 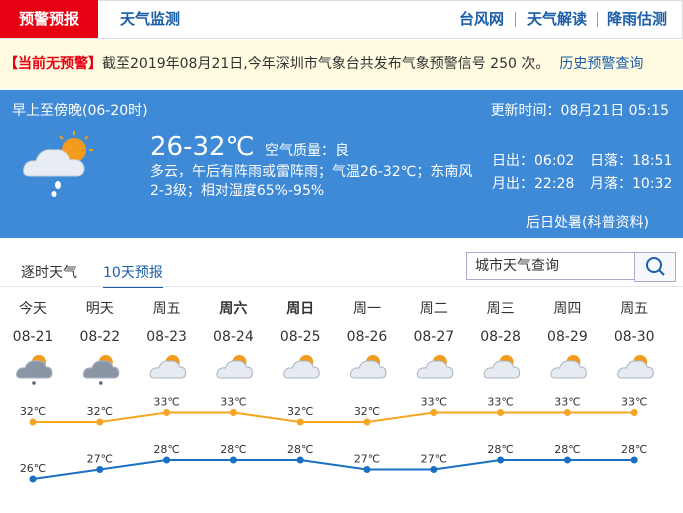 I want to click on low-temp-label: 26℃, so click(x=33, y=468).